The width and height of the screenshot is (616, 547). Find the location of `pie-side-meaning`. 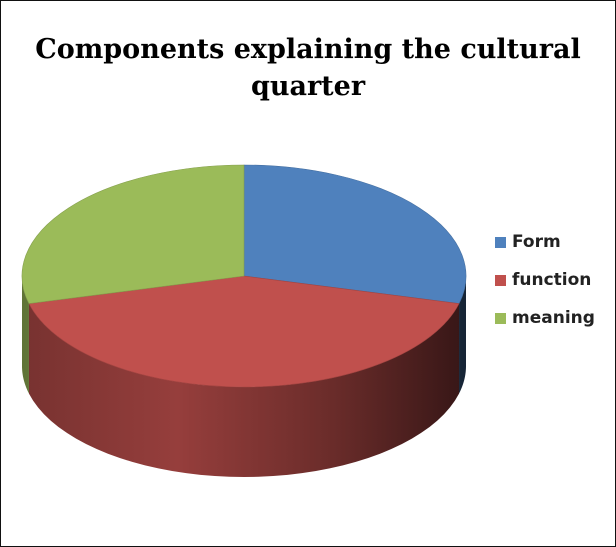

pie-side-meaning is located at coordinates (25, 335).